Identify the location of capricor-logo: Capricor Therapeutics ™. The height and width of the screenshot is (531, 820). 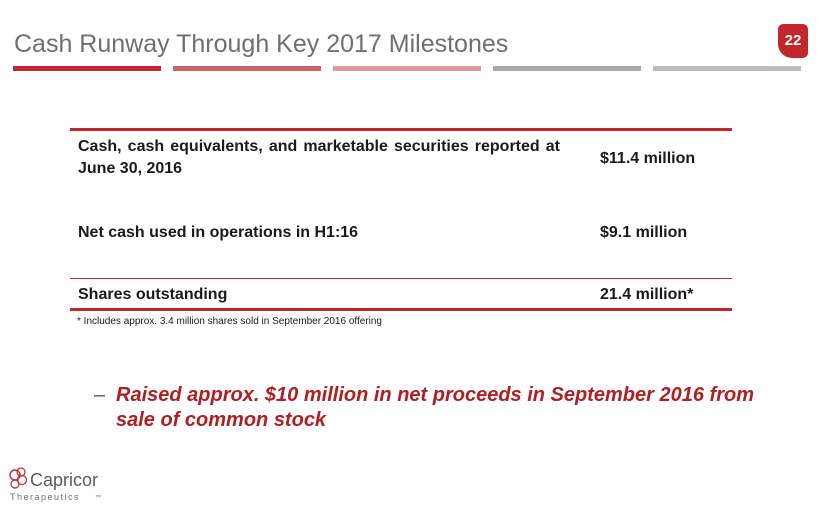
(66, 486).